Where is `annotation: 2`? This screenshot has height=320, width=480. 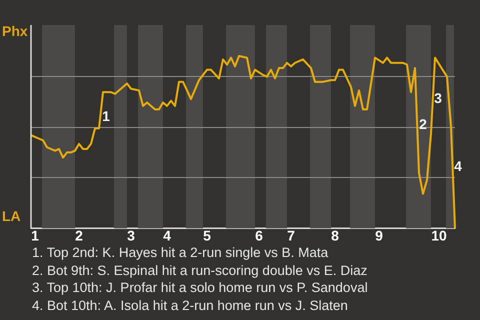
annotation: 2 is located at coordinates (423, 124).